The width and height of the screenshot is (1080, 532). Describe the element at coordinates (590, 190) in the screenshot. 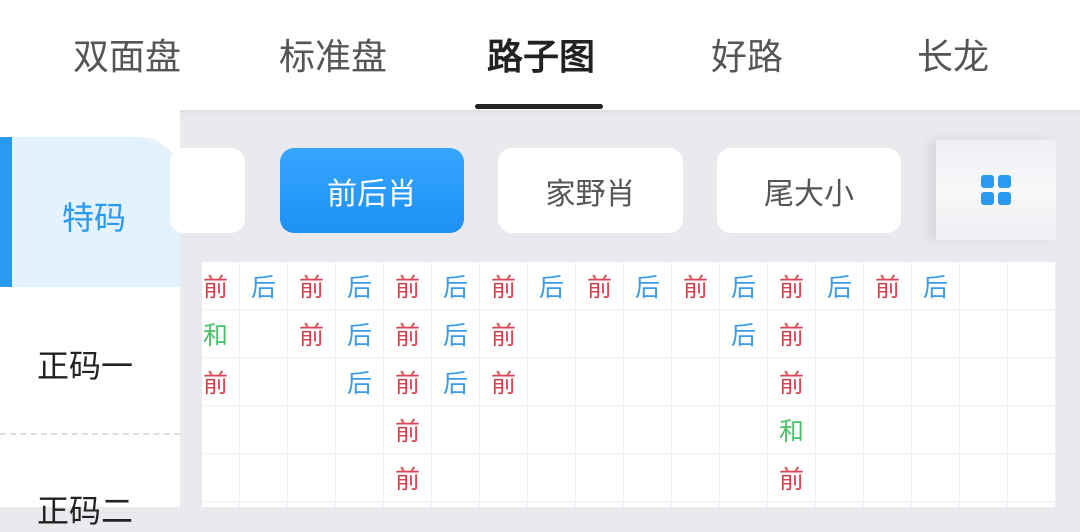

I see `subtab-home-wild: 家野肖` at that location.